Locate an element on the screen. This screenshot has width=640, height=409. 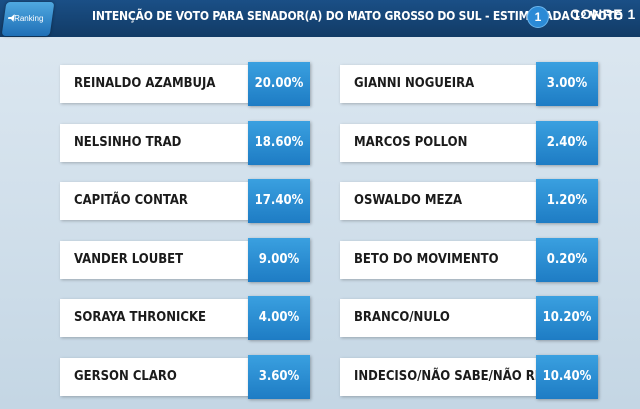
percentage-label: 9.00% is located at coordinates (279, 259).